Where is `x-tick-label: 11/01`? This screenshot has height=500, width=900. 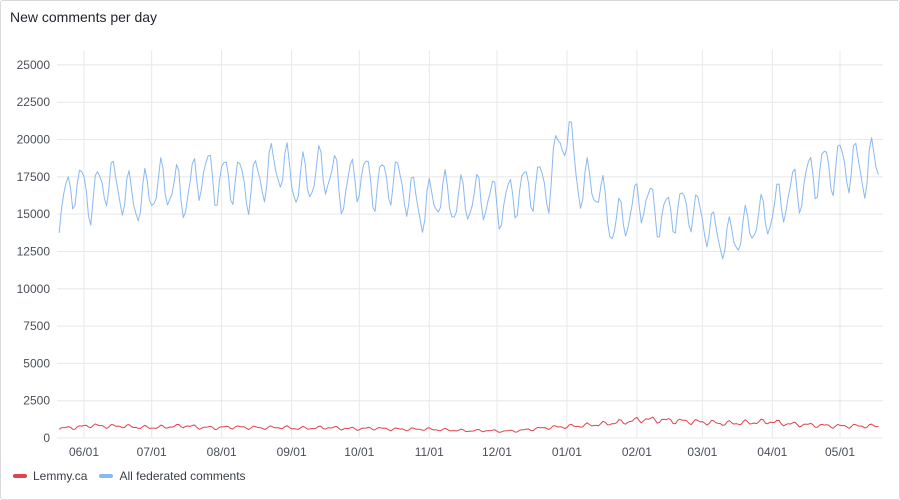 x-tick-label: 11/01 is located at coordinates (429, 452).